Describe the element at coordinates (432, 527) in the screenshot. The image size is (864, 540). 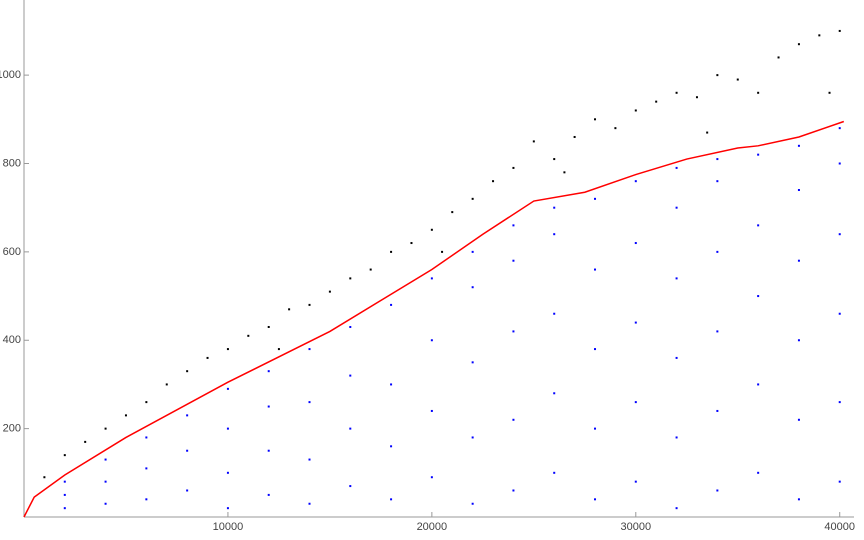
I see `x-tick-label: 20000` at that location.